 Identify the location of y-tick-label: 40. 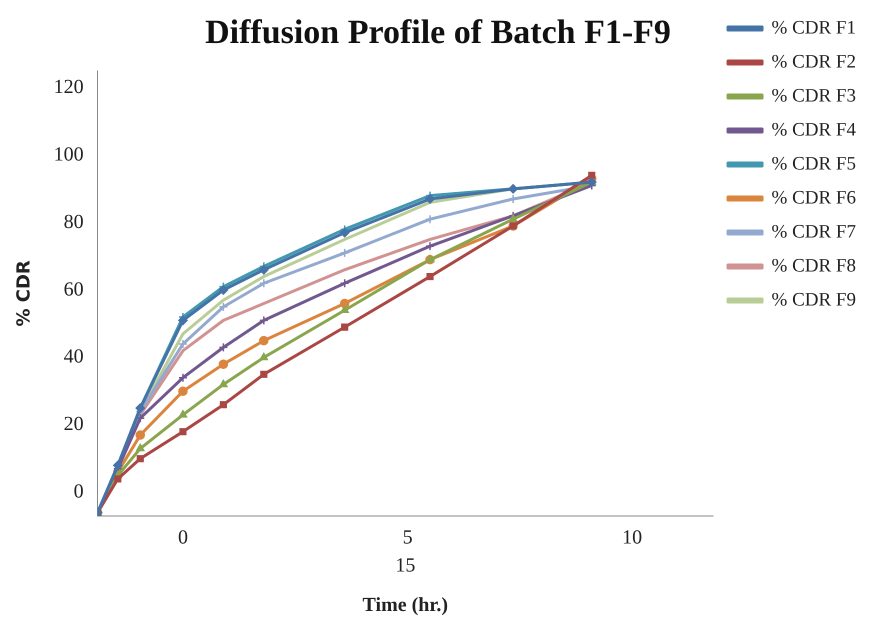
(74, 357).